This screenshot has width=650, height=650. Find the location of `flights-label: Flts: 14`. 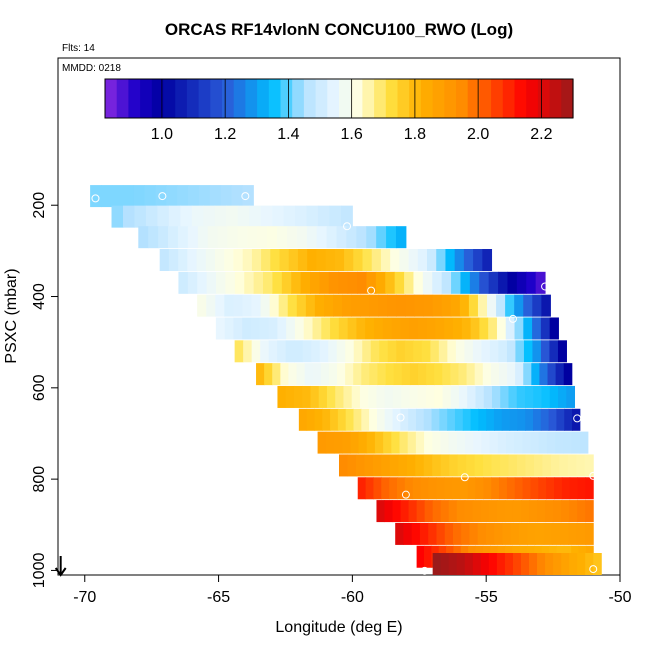

flights-label: Flts: 14 is located at coordinates (78, 48).